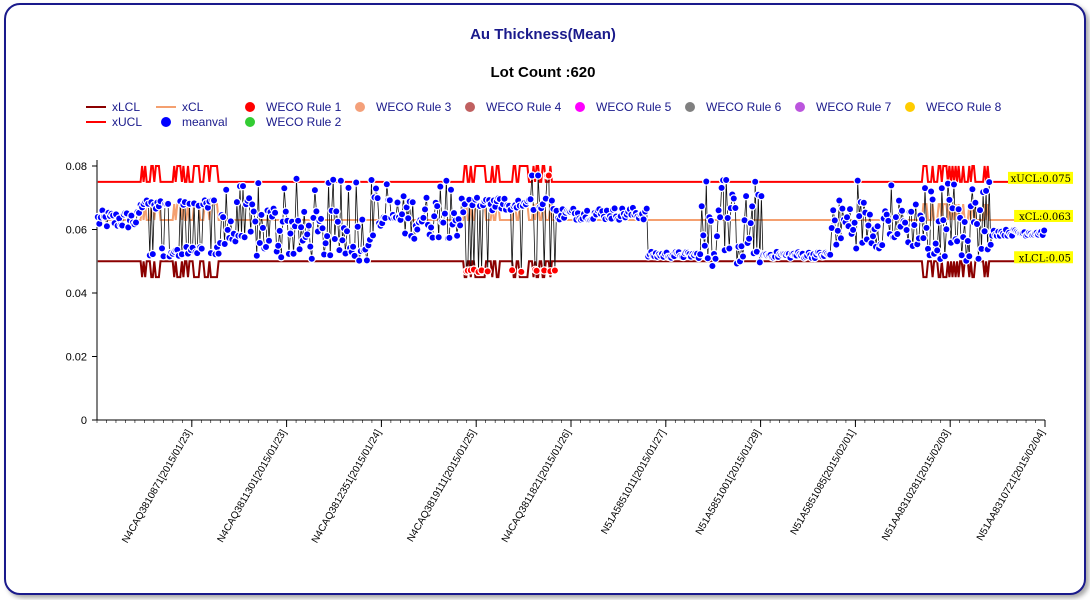 The height and width of the screenshot is (600, 1090). What do you see at coordinates (728, 482) in the screenshot?
I see `x-tick-label: N51A5851001[2015/01/29]` at bounding box center [728, 482].